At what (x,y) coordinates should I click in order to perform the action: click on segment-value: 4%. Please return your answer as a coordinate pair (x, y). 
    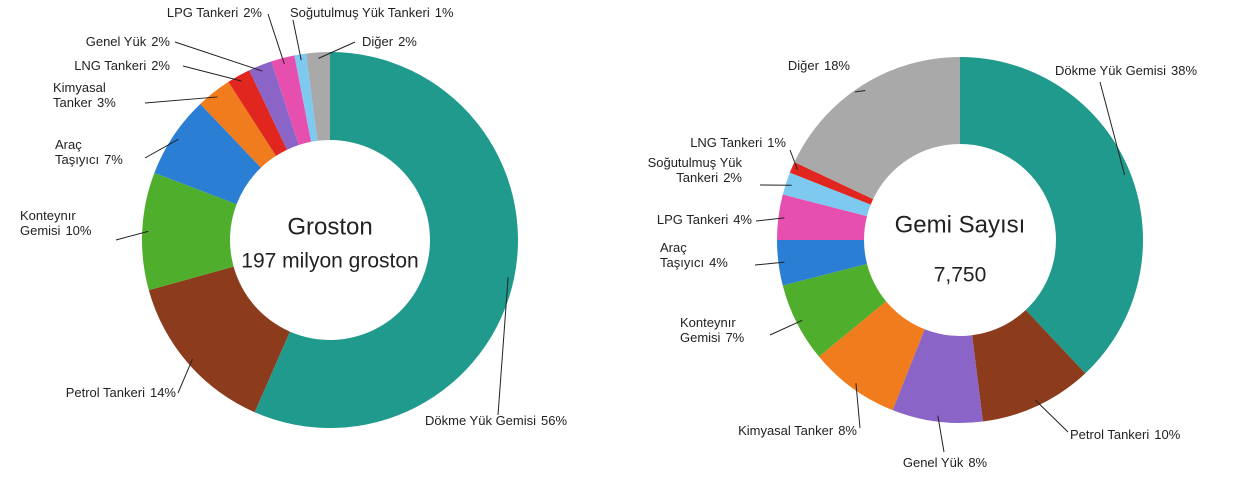
    Looking at the image, I should click on (742, 219).